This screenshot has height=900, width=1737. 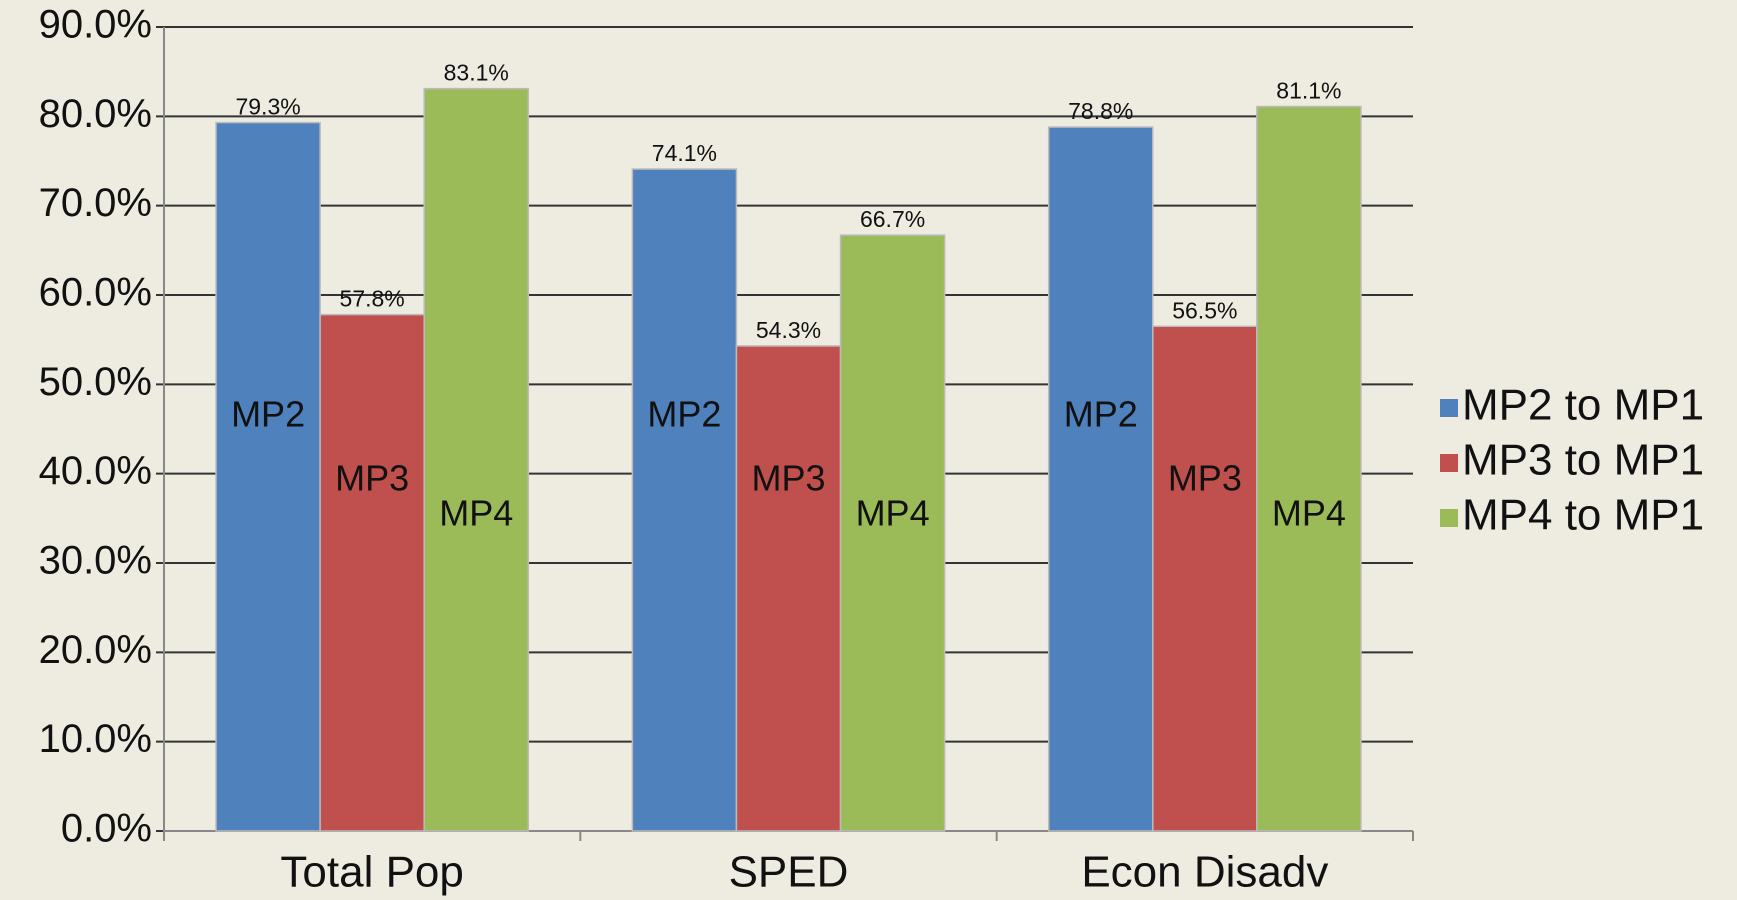 What do you see at coordinates (892, 219) in the screenshot?
I see `value-label: 66.7%` at bounding box center [892, 219].